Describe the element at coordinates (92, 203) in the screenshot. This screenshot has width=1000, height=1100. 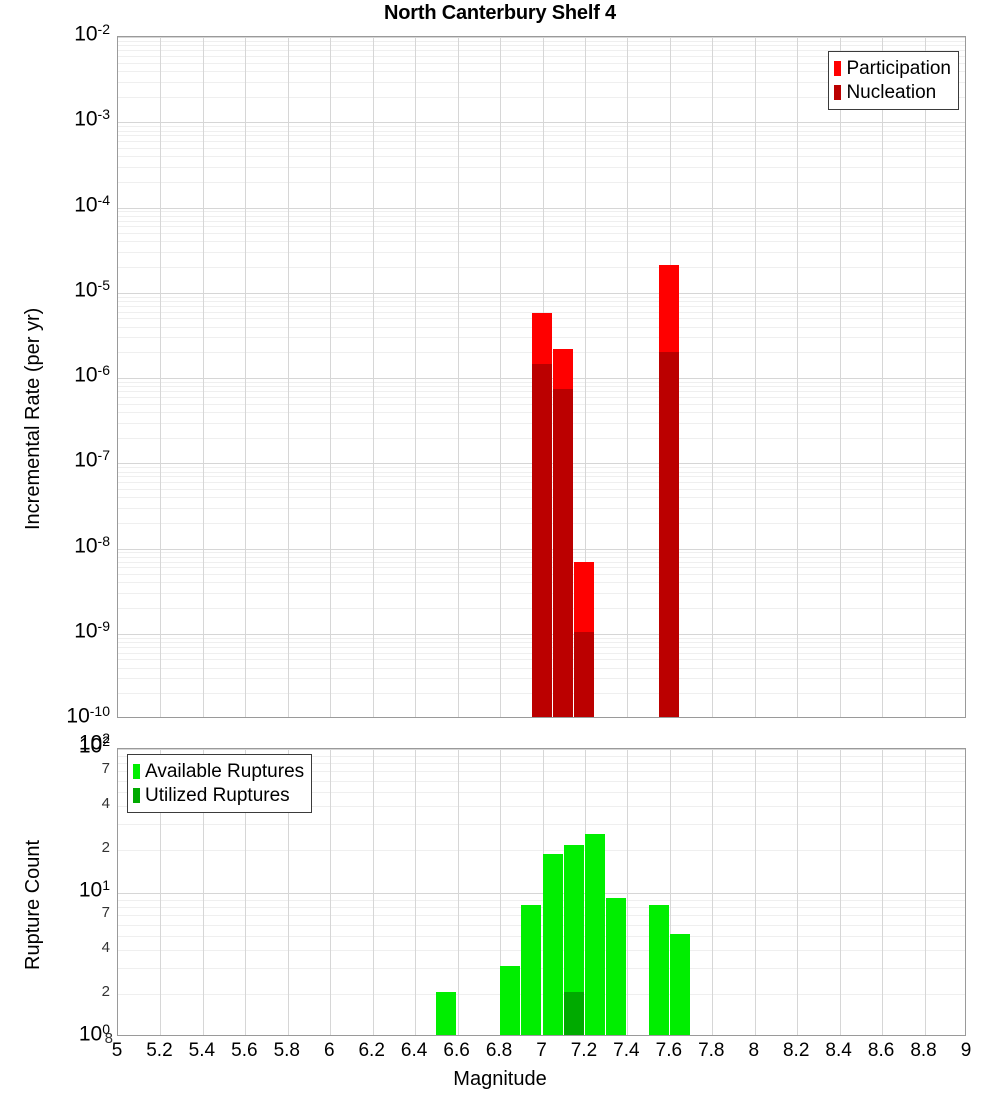
I see `y-tick-top: 10⁻⁴` at that location.